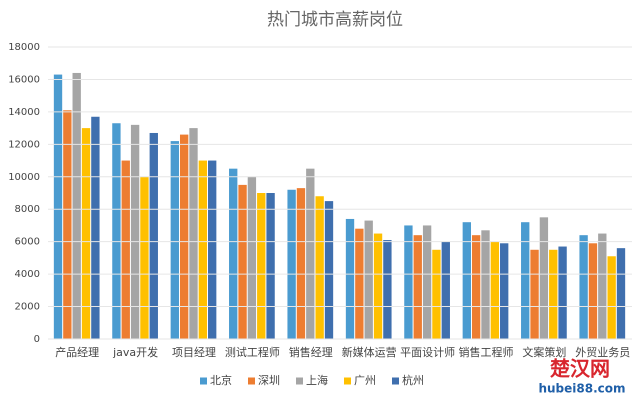  What do you see at coordinates (486, 352) in the screenshot?
I see `x-tick-label: 销售工程师` at bounding box center [486, 352].